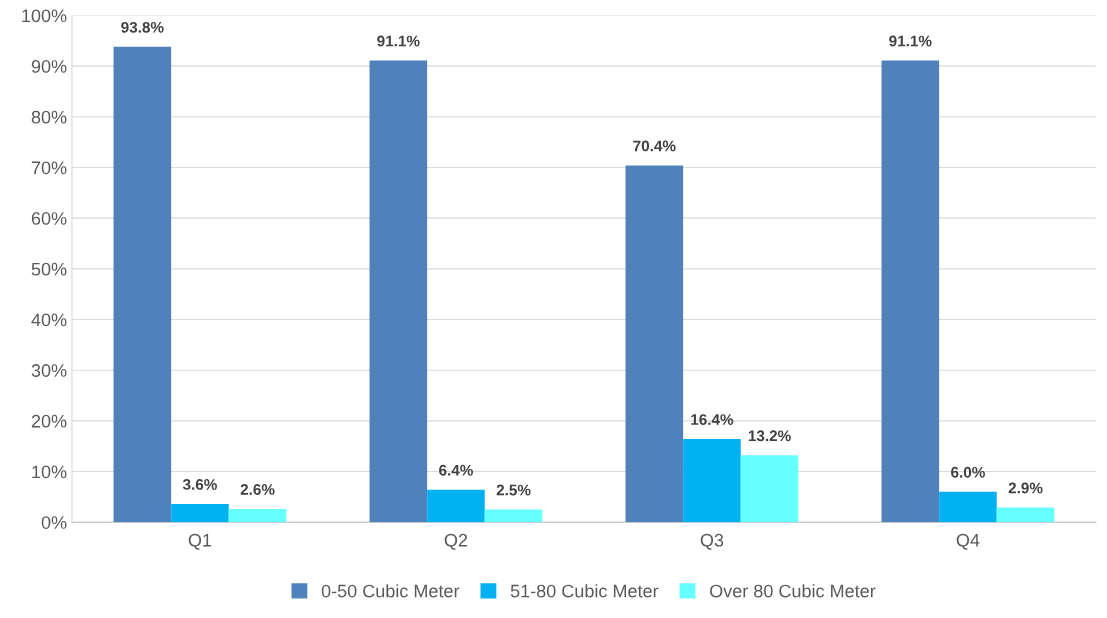 The width and height of the screenshot is (1107, 618). What do you see at coordinates (54, 522) in the screenshot?
I see `y-tick-label: 0%` at bounding box center [54, 522].